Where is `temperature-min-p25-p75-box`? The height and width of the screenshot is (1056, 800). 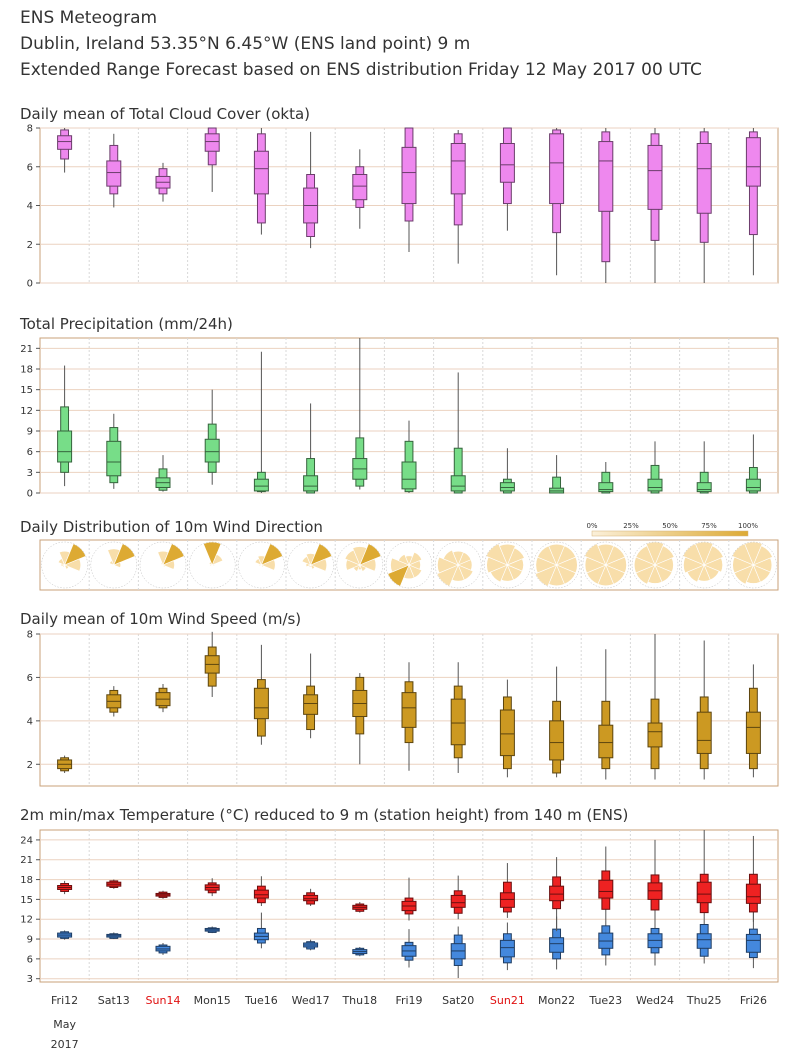
temperature-min-p25-p75-box is located at coordinates (507, 948).